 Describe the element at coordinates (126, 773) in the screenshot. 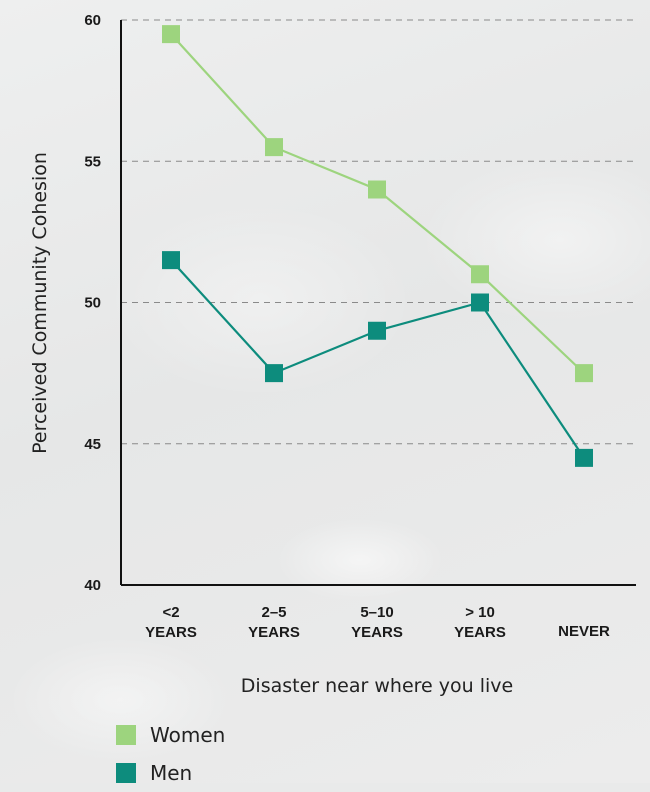

I see `legend-swatch-men` at that location.